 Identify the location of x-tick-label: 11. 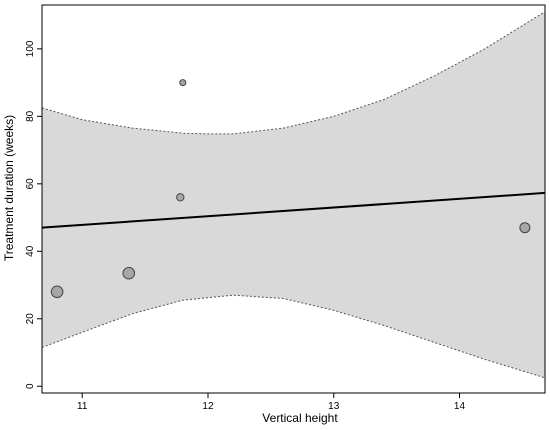
(82, 406).